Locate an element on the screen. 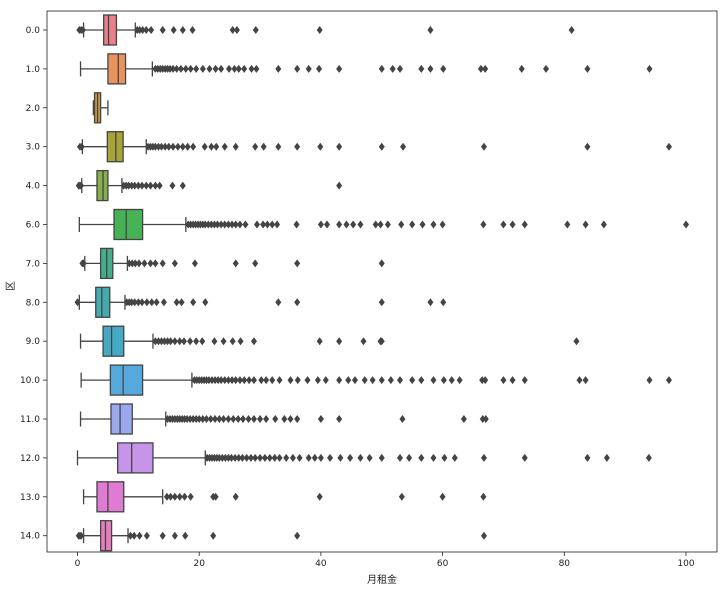  y-tick-label: 12.0 is located at coordinates (30, 459).